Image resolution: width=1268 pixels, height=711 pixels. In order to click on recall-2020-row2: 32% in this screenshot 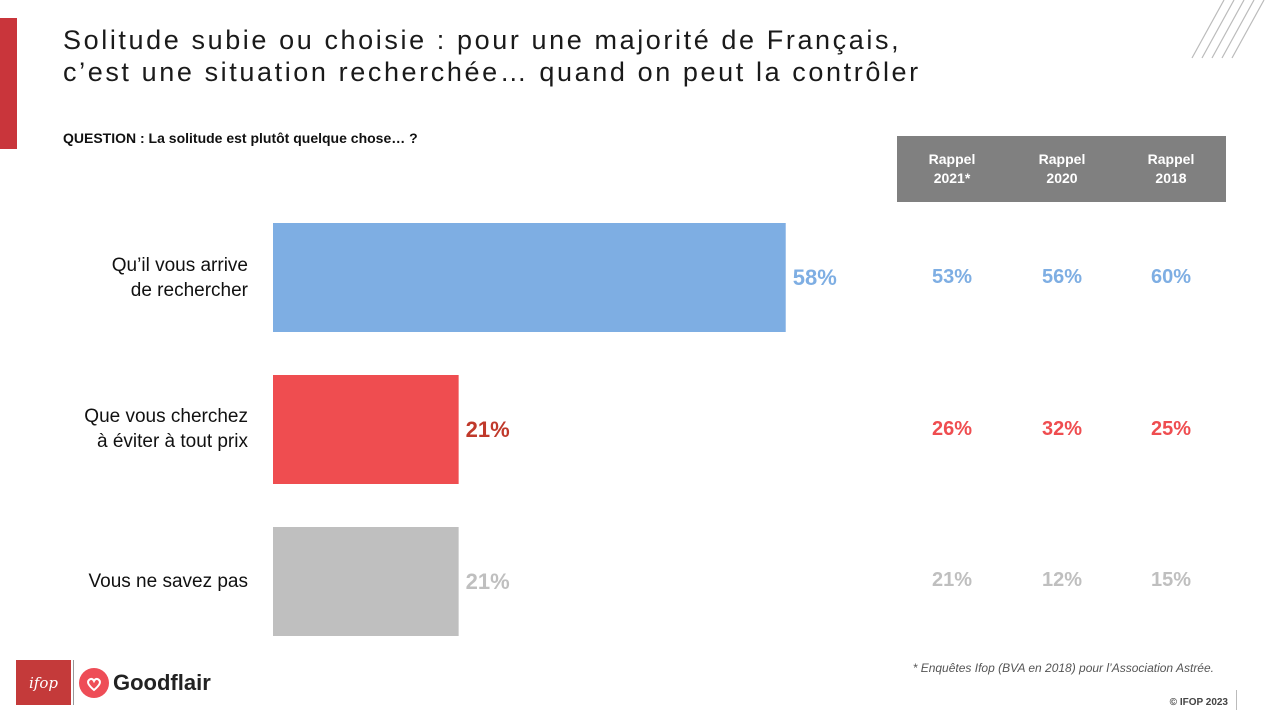, I will do `click(1062, 429)`.